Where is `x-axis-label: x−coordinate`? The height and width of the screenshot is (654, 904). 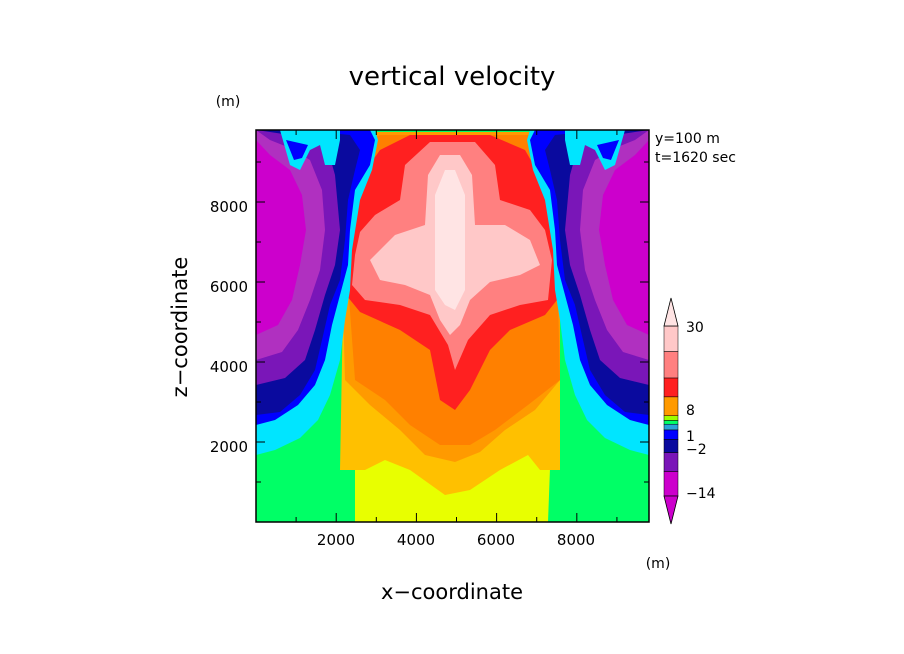
x-axis-label: x−coordinate is located at coordinates (452, 592).